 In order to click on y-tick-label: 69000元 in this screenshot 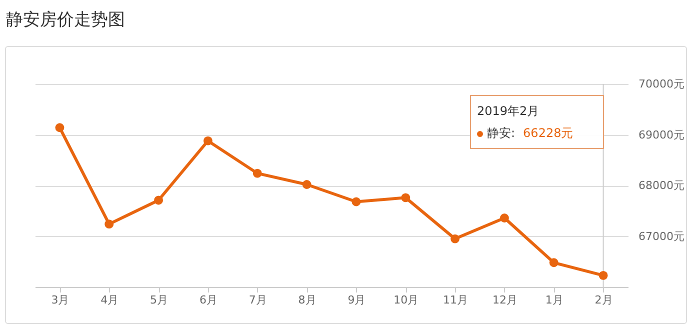, I will do `click(661, 135)`.